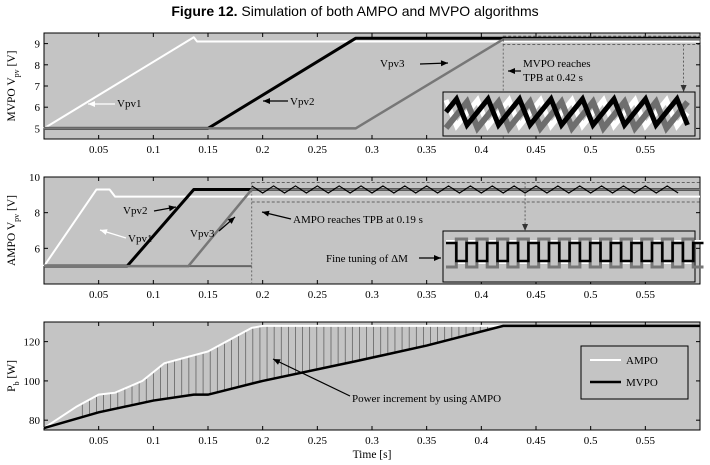  I want to click on ampo-oscillation, so click(465, 189).